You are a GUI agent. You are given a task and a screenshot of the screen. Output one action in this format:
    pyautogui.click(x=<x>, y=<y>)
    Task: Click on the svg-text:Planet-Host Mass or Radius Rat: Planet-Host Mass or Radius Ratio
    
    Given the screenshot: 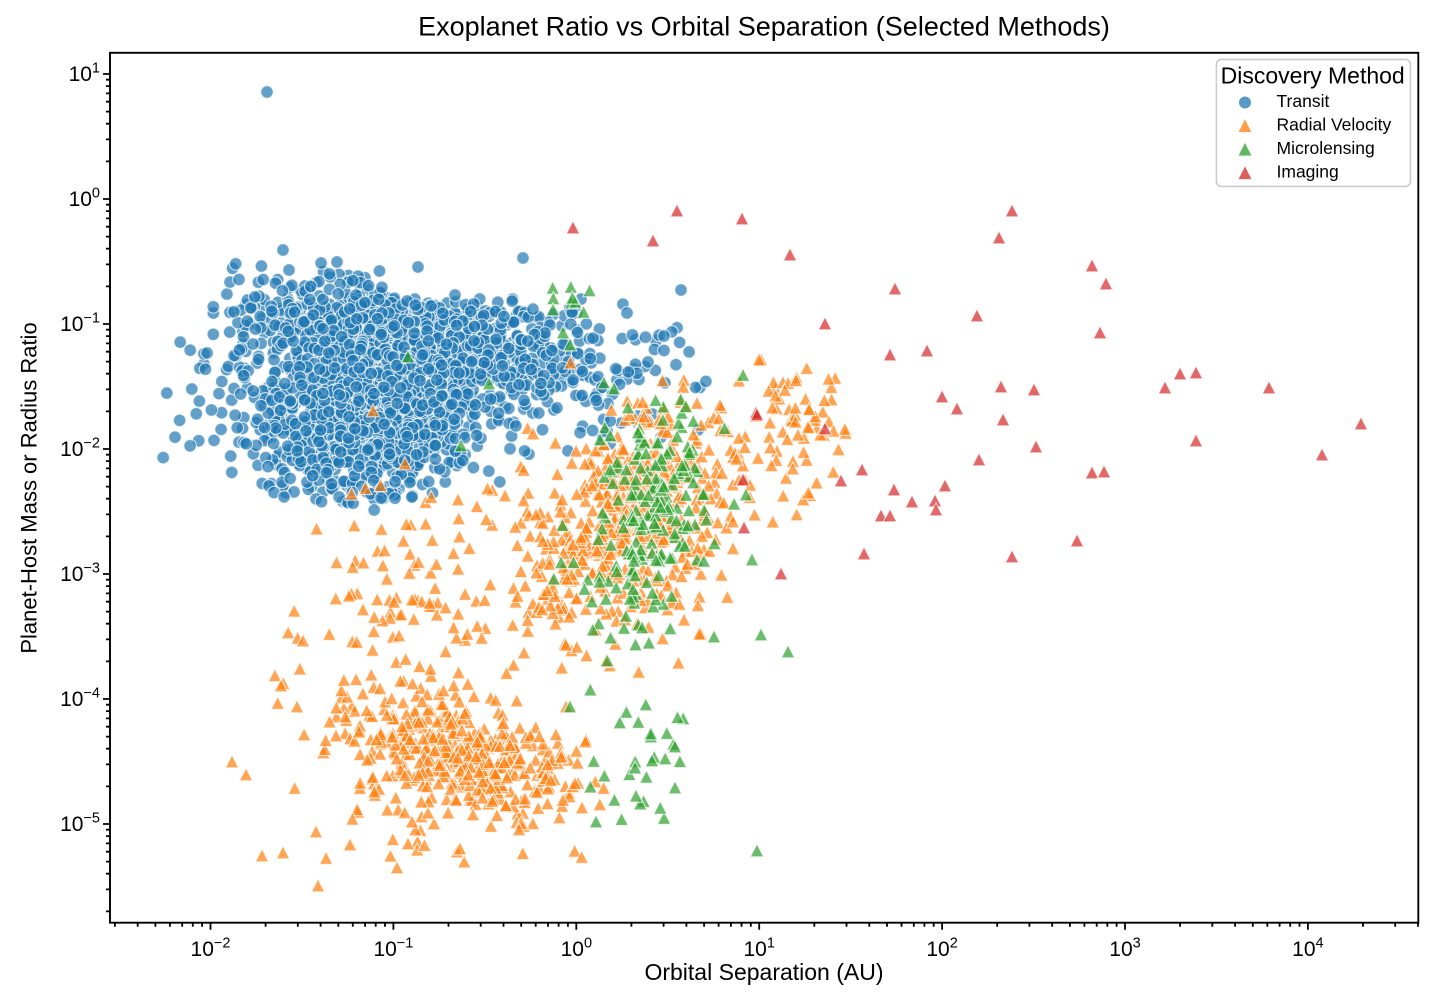 What is the action you would take?
    pyautogui.click(x=29, y=487)
    